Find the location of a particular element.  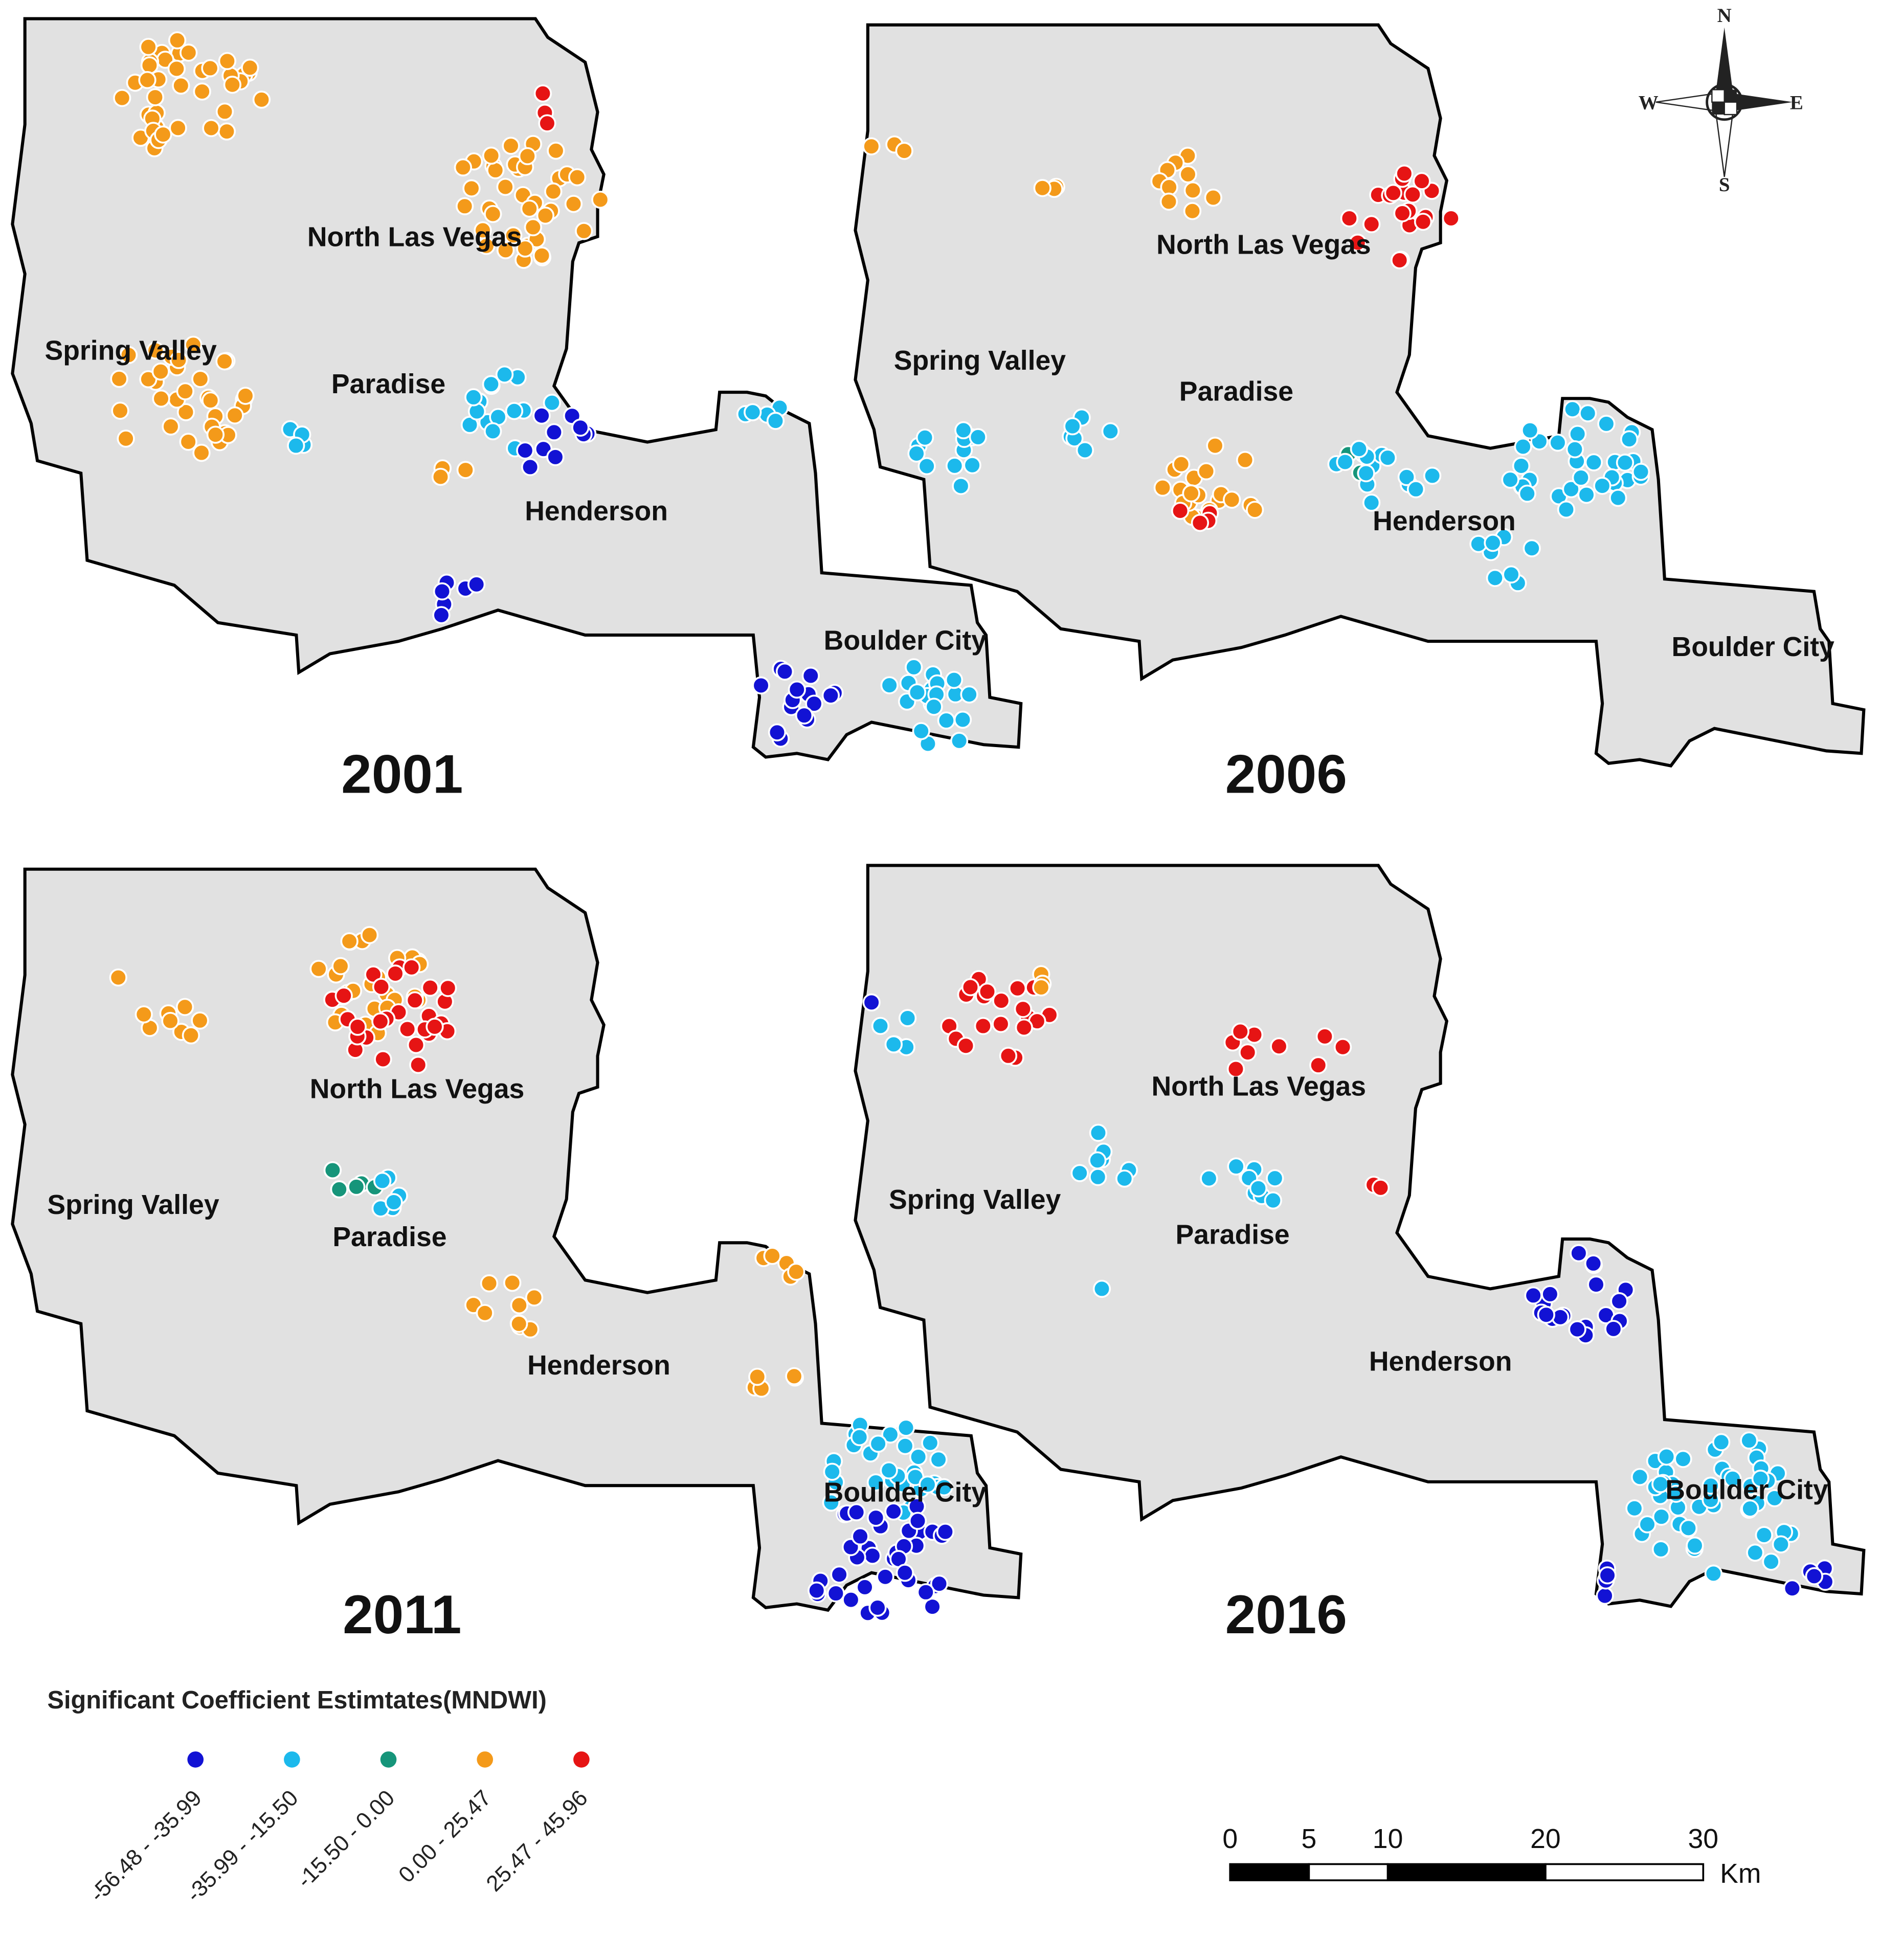

place-label: Boulder City is located at coordinates (905, 1492).